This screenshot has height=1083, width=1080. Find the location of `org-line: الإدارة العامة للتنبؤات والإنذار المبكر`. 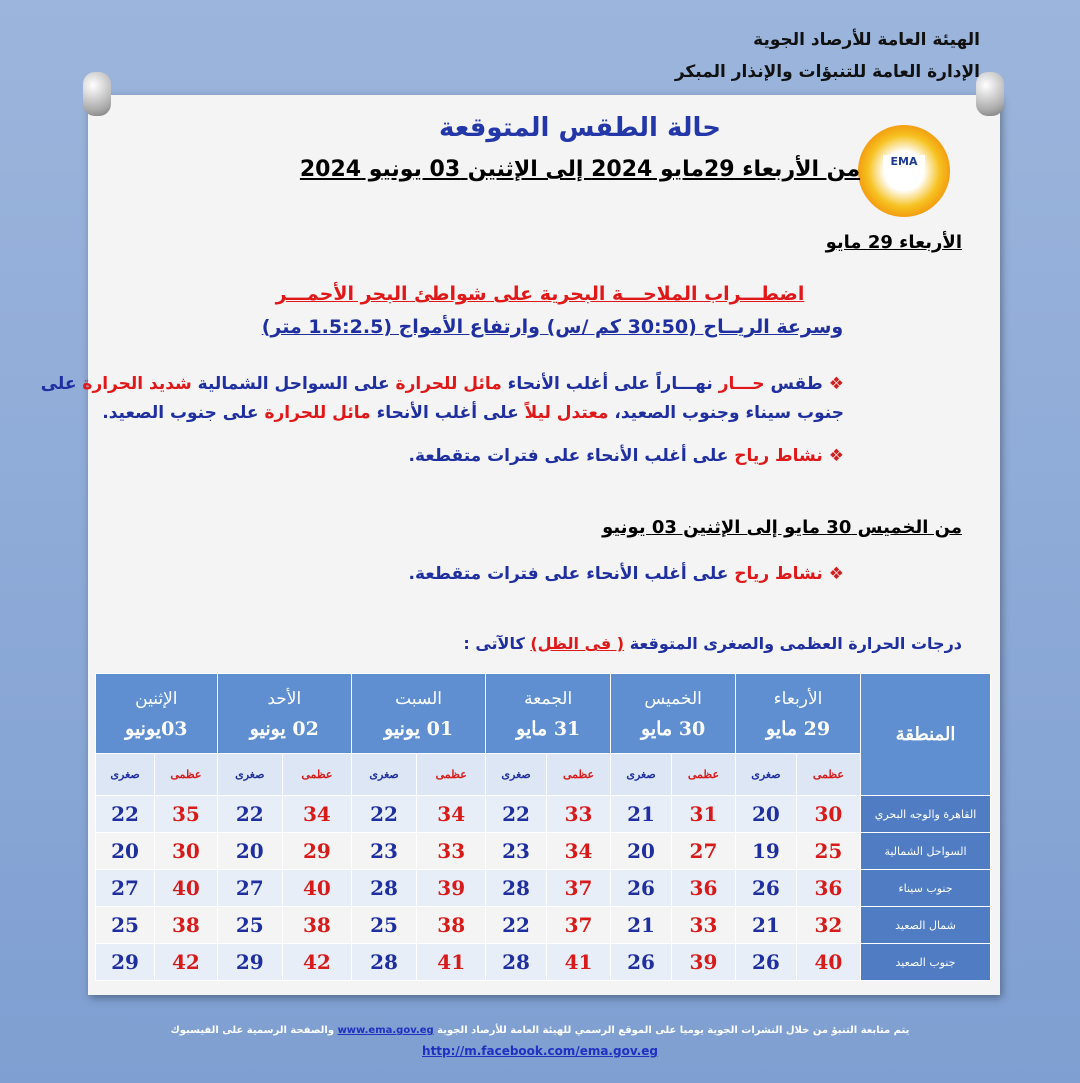

org-line: الإدارة العامة للتنبؤات والإنذار المبكر is located at coordinates (827, 72).